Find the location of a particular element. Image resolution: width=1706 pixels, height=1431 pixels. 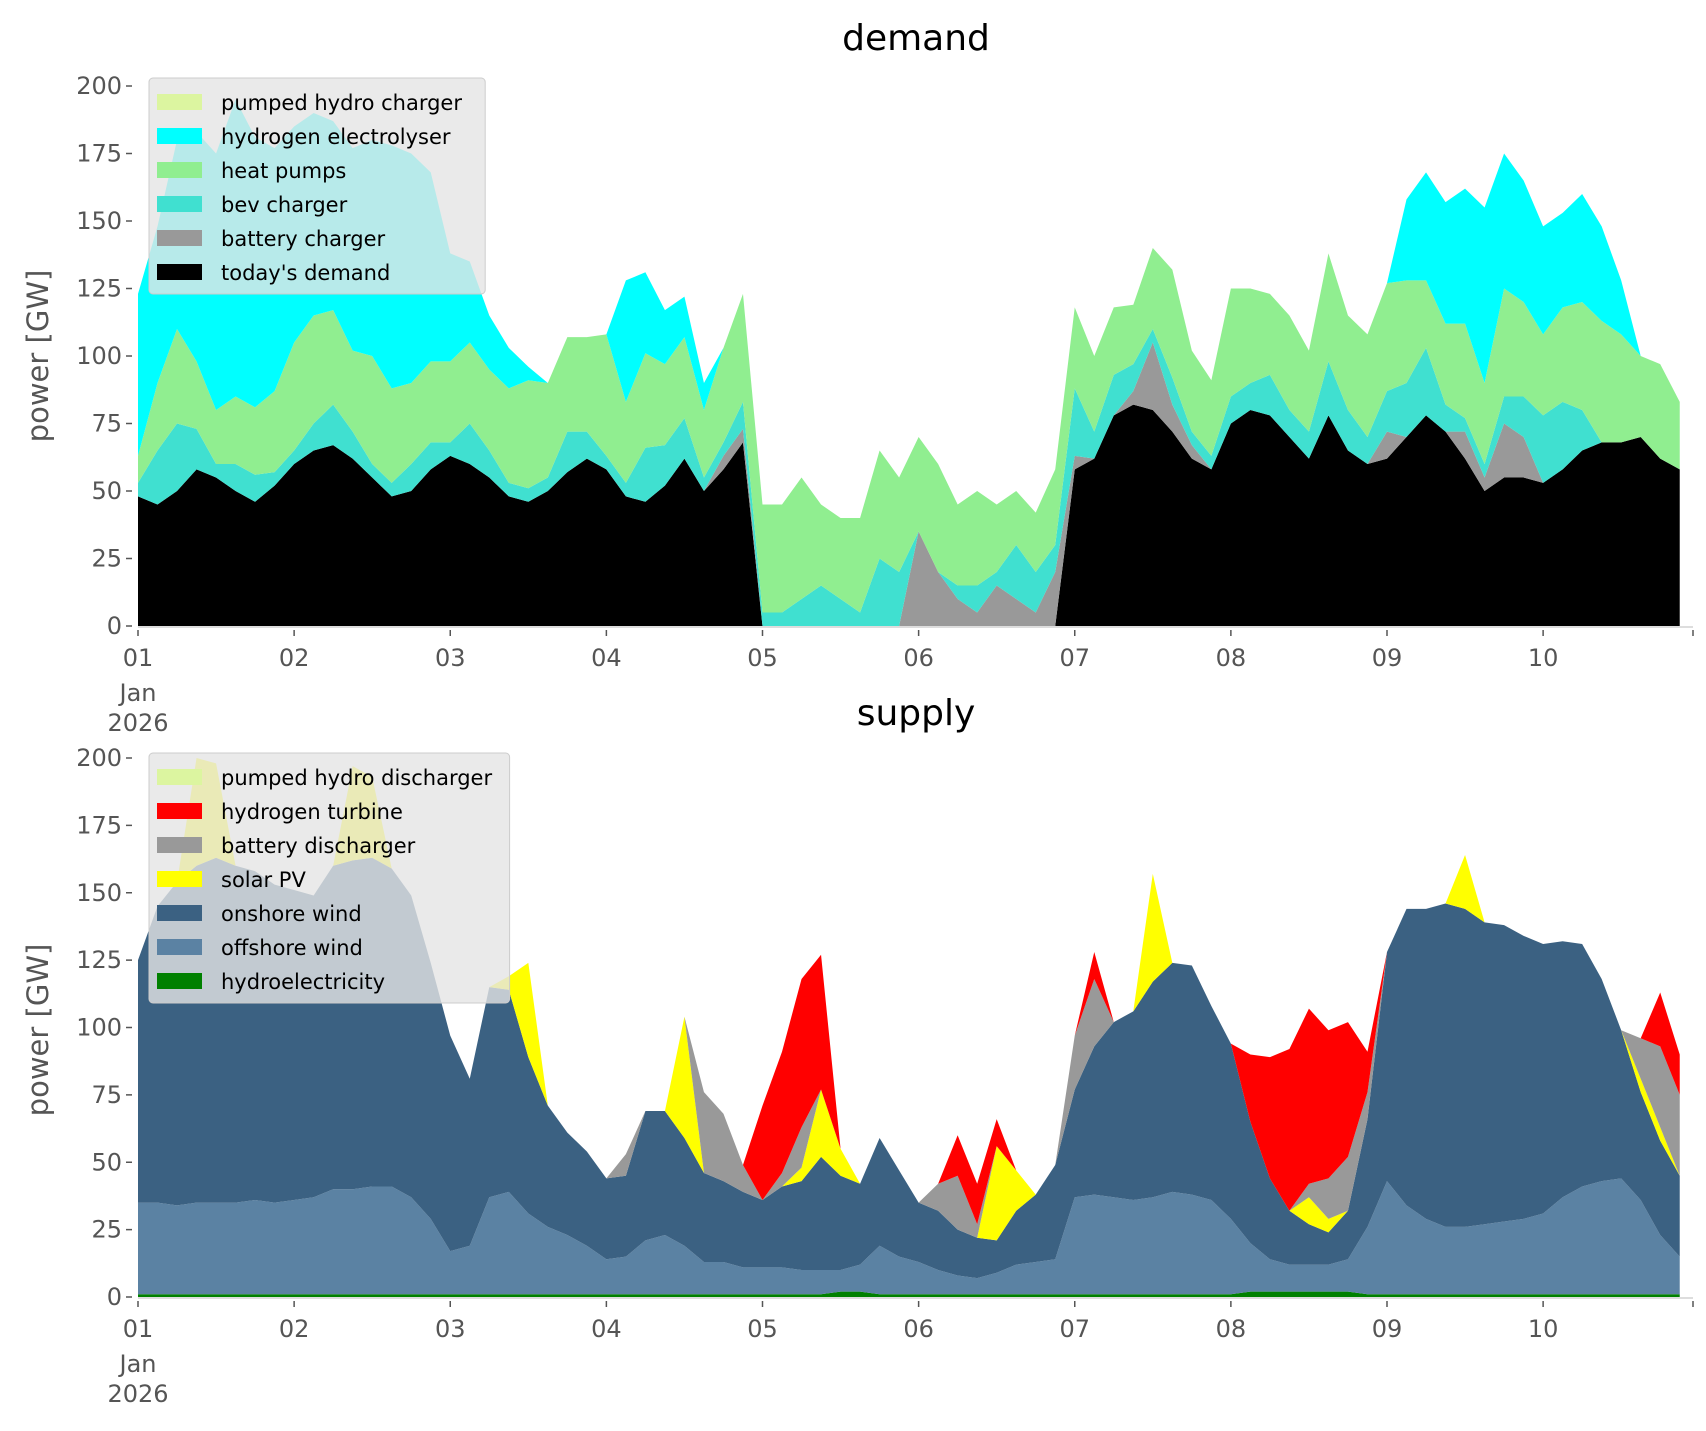

legend-label-bev-charger: bev charger is located at coordinates (284, 205).